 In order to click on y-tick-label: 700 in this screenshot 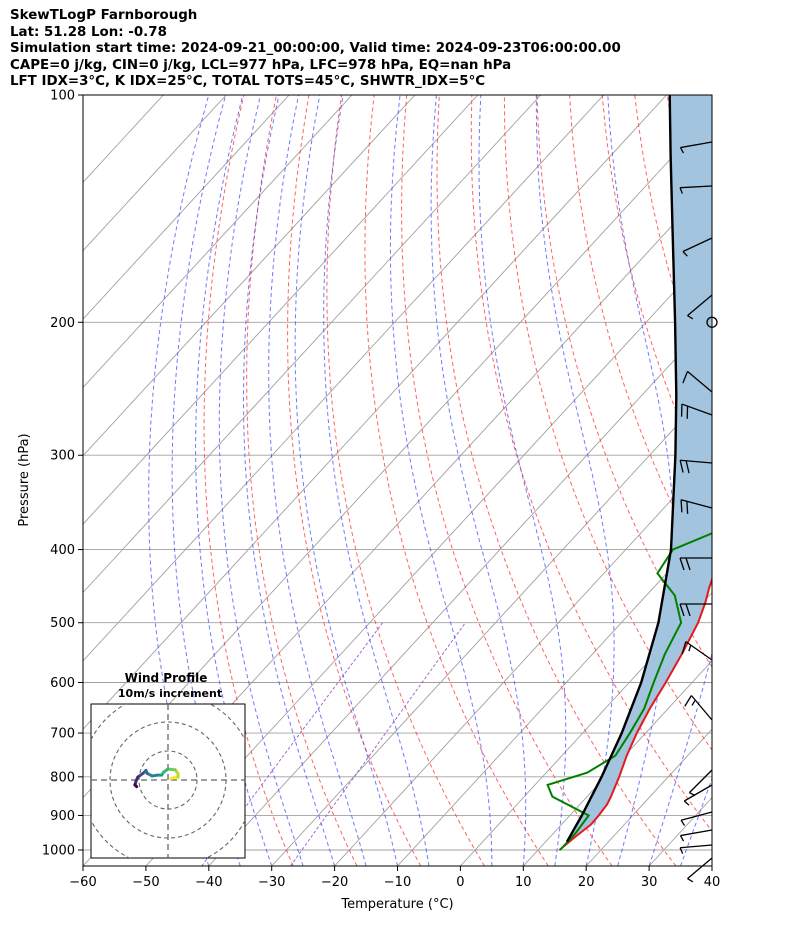, I will do `click(62, 734)`.